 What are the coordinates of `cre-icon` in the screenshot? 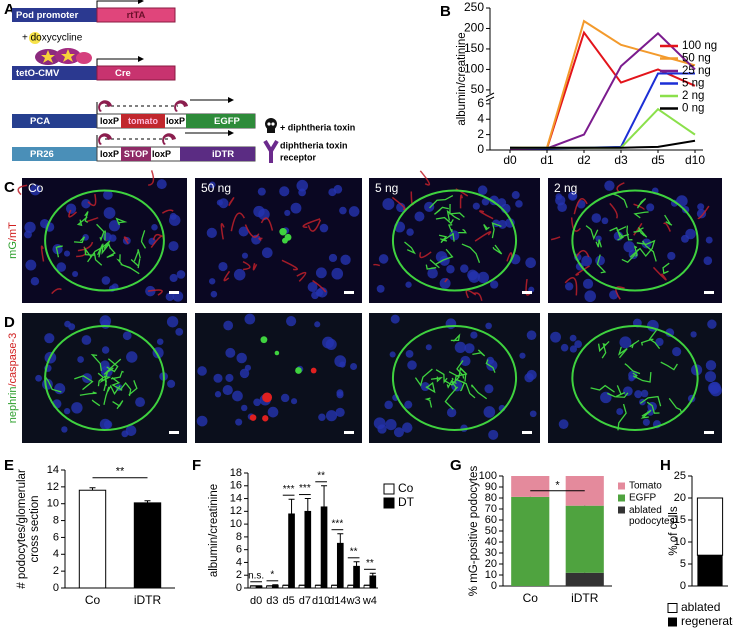 It's located at (105, 106).